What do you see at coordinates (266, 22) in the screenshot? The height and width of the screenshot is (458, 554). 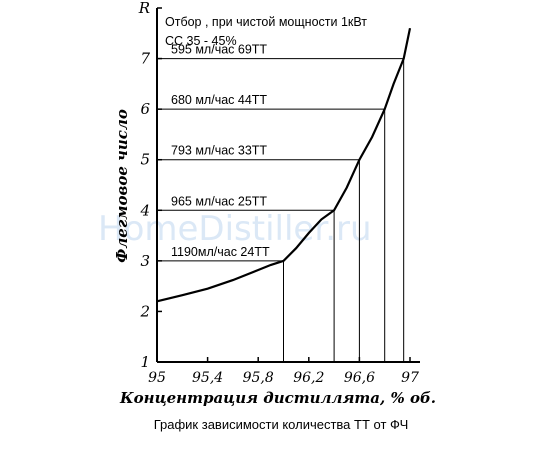 I see `header-line-1: Отбор , при чистой мощности 1кВт` at bounding box center [266, 22].